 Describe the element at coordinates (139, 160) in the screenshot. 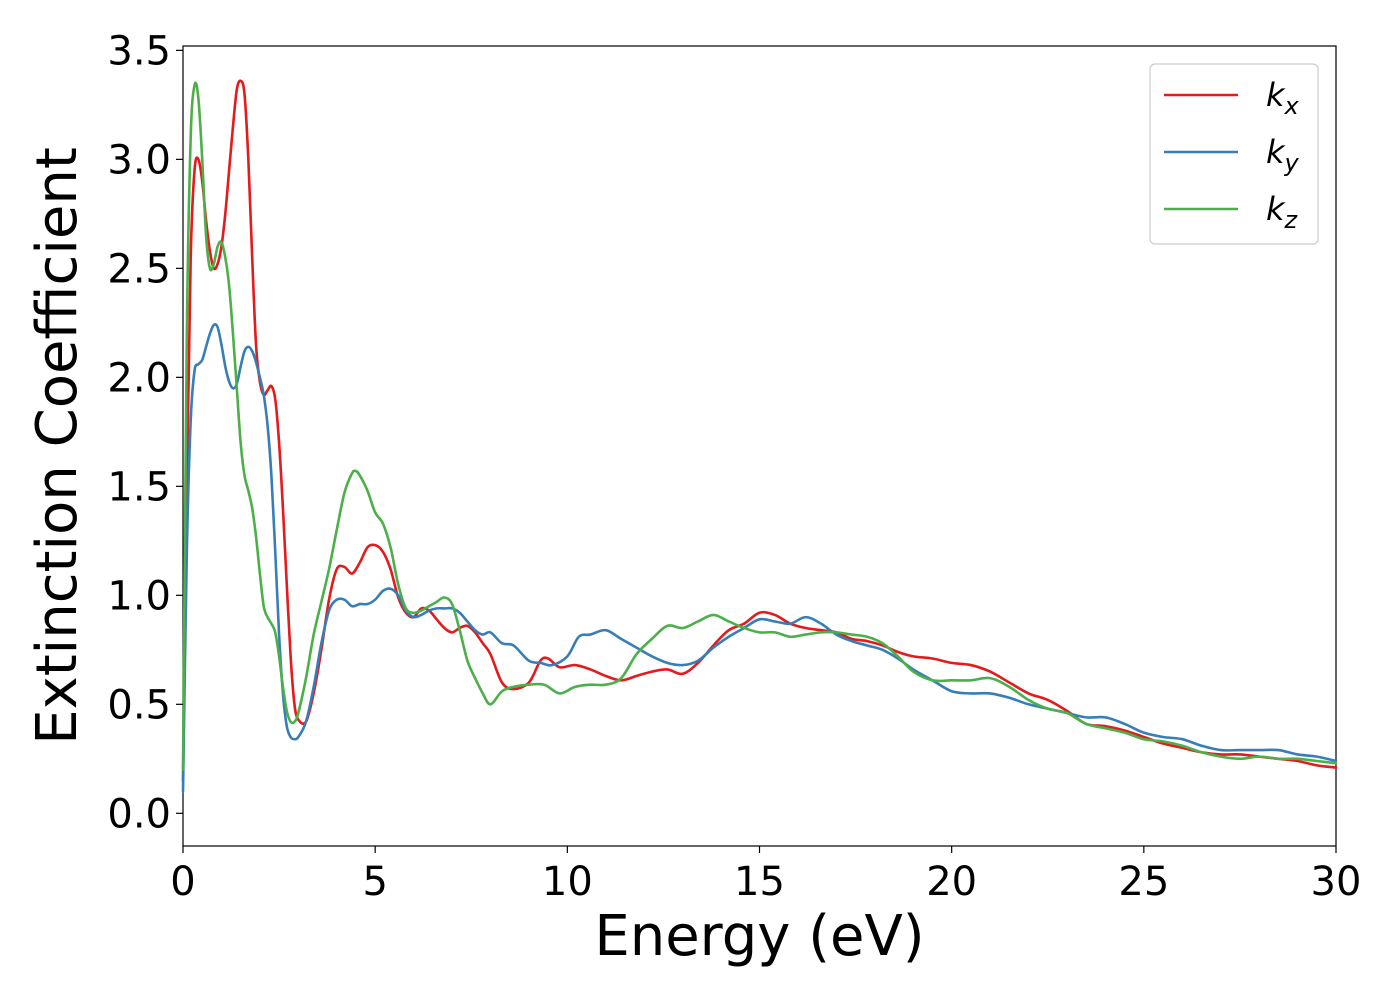

I see `y-tick-label: 3.0` at that location.